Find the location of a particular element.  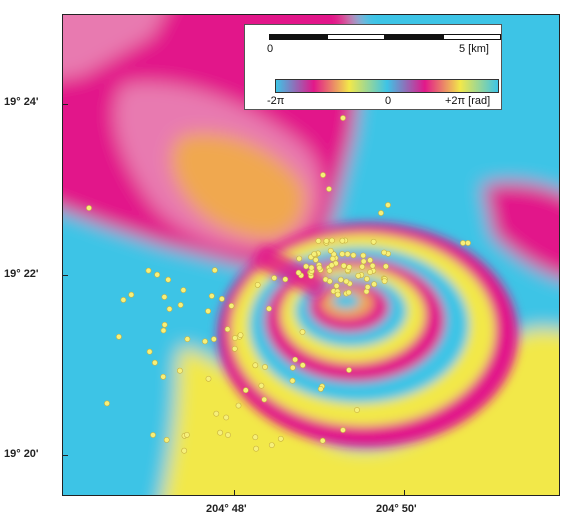

colorbar-max-label: +2π [rad] is located at coordinates (468, 101).